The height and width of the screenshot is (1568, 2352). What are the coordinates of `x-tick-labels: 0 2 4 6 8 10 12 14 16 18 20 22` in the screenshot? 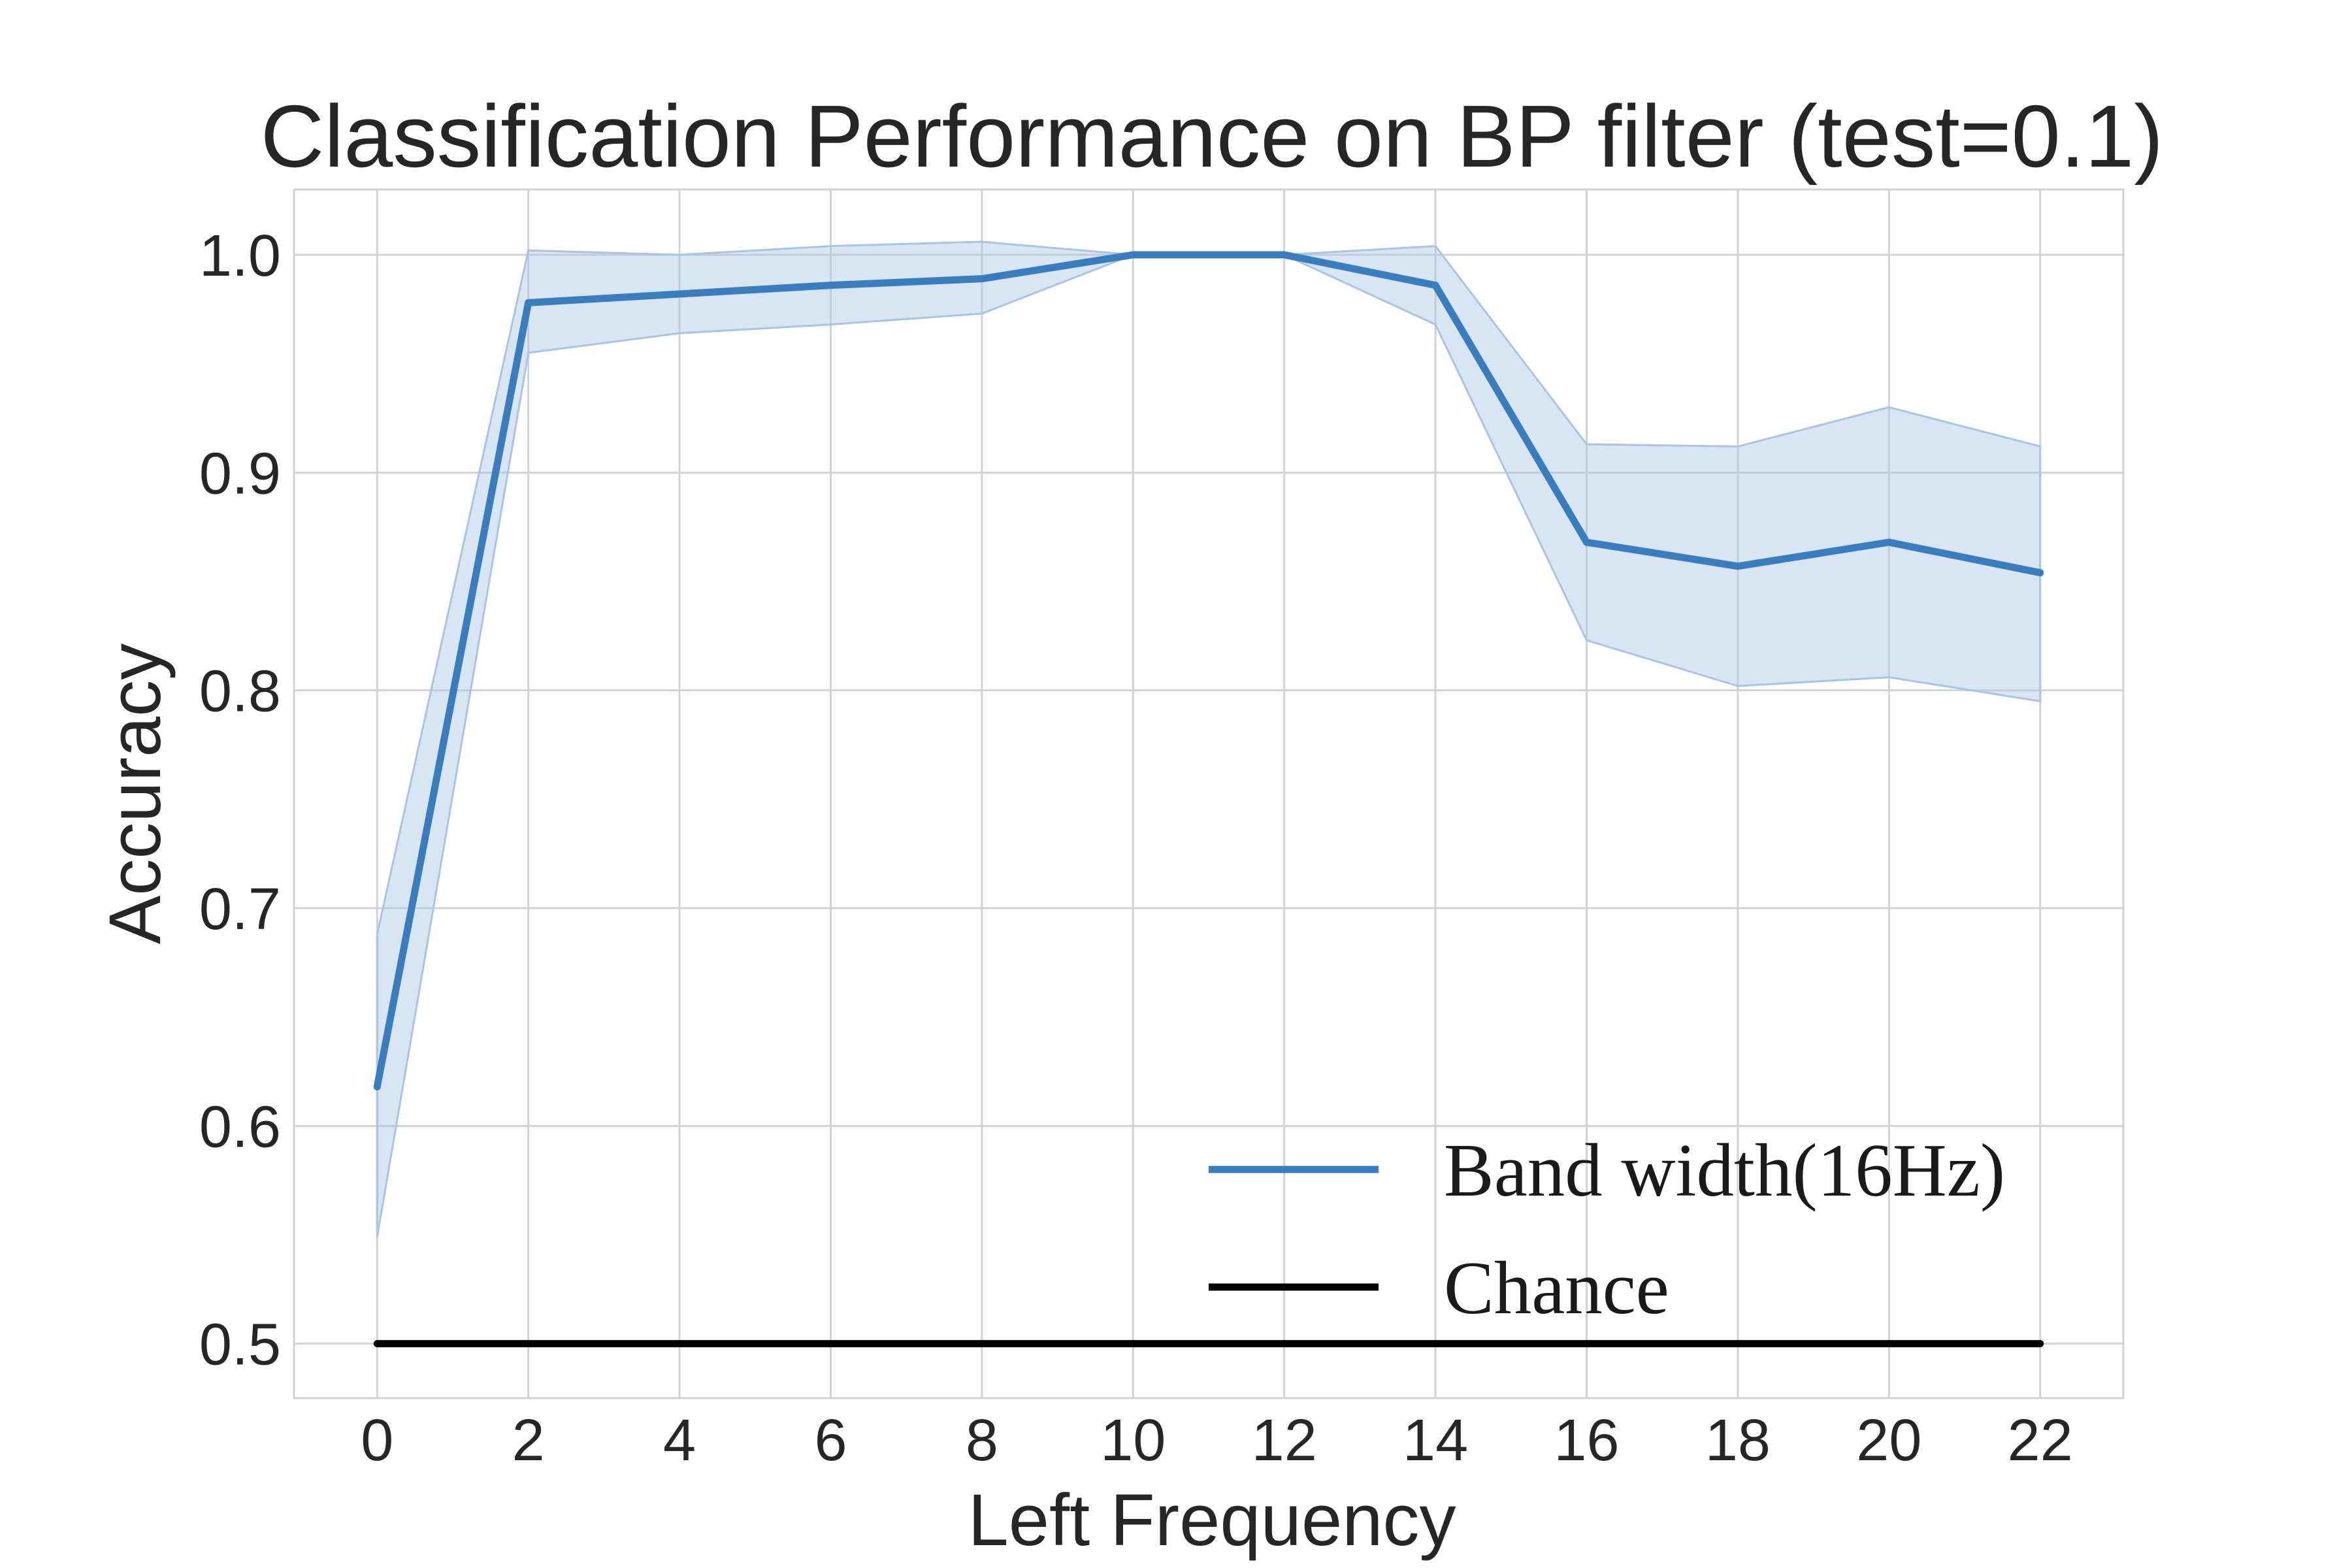 It's located at (1217, 1440).